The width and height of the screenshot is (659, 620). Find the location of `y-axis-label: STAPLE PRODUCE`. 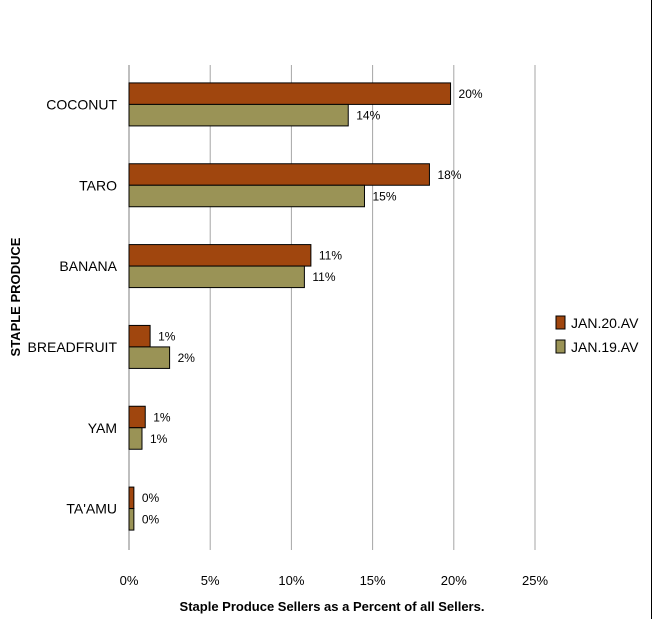

y-axis-label: STAPLE PRODUCE is located at coordinates (15, 296).